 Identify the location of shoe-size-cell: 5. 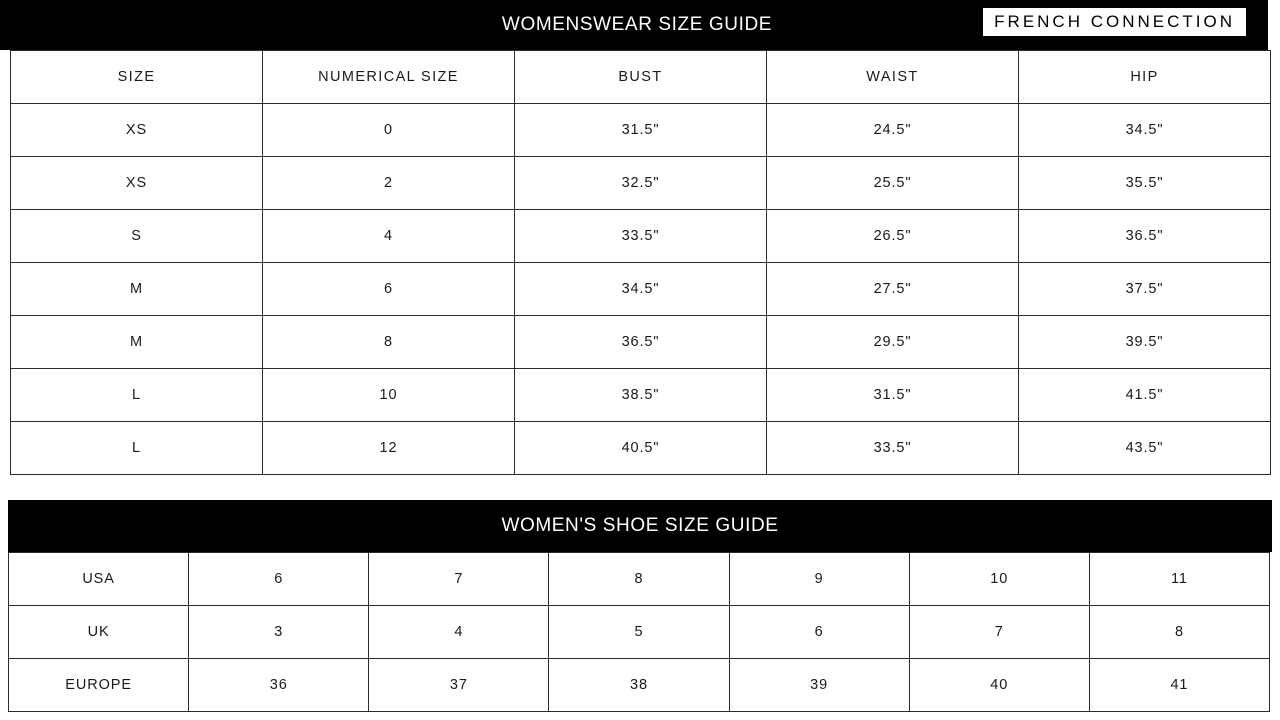
(639, 632).